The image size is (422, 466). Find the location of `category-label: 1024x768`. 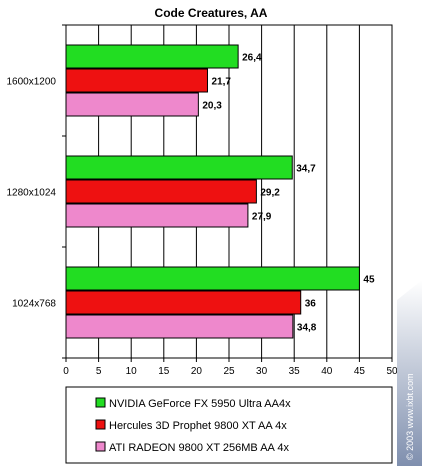

category-label: 1024x768 is located at coordinates (34, 304).